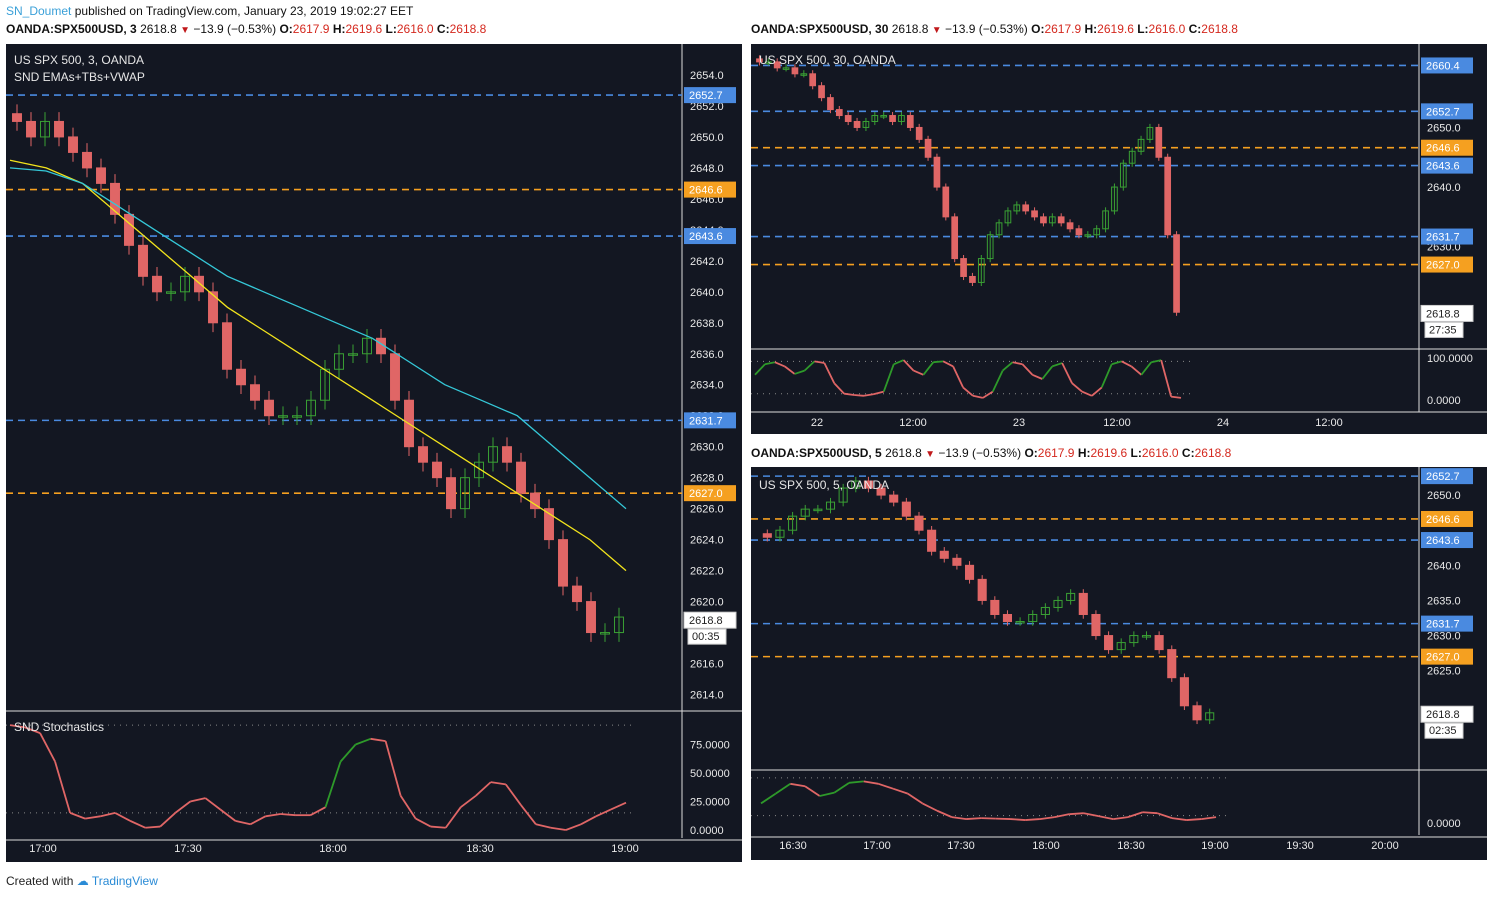  What do you see at coordinates (1115, 29) in the screenshot?
I see `chart2-high: 2619.6` at bounding box center [1115, 29].